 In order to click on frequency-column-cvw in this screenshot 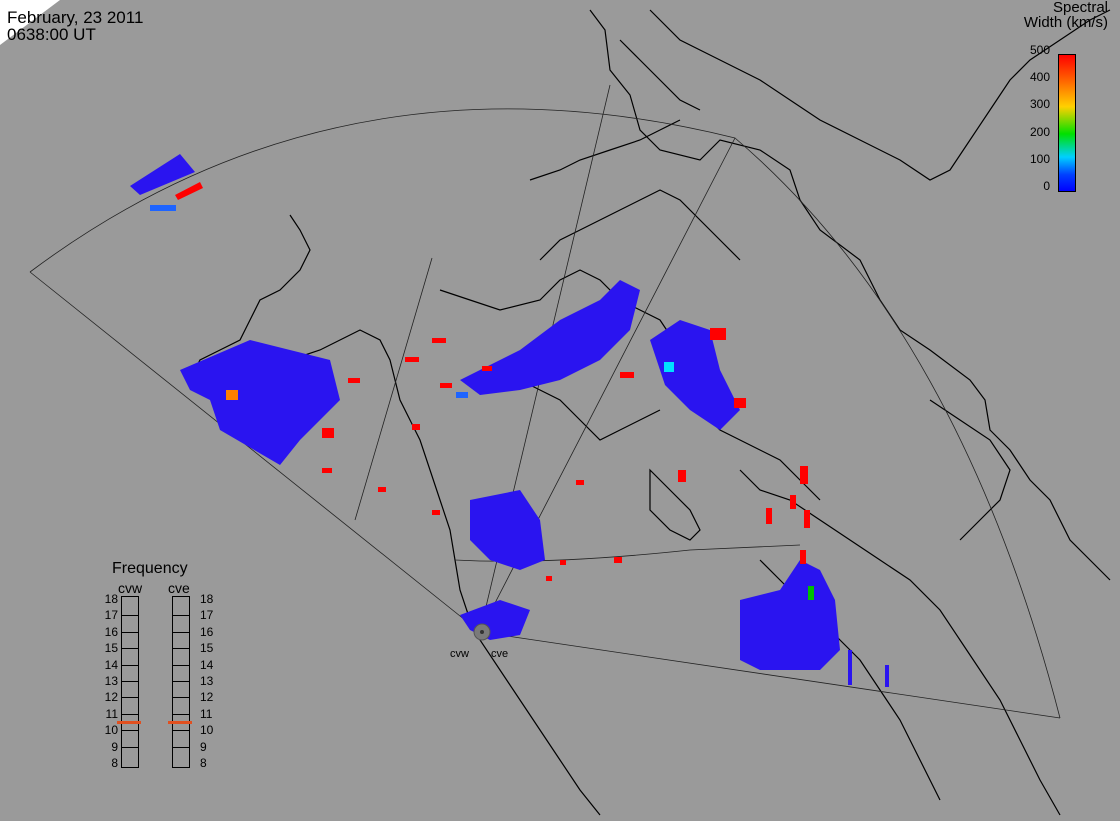, I will do `click(130, 682)`.